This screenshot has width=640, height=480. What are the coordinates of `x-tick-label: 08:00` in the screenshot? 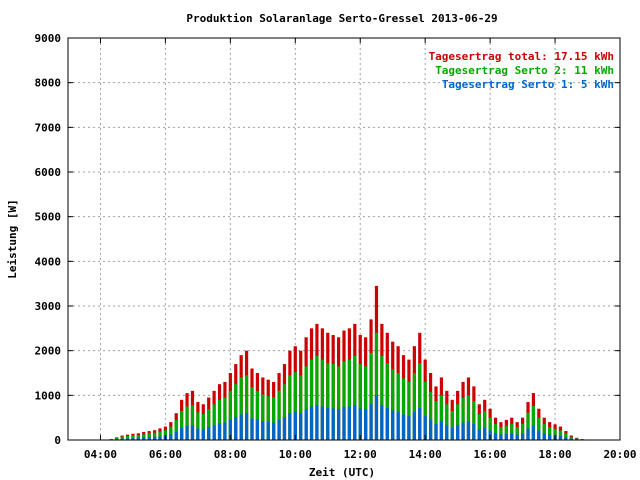 It's located at (230, 454).